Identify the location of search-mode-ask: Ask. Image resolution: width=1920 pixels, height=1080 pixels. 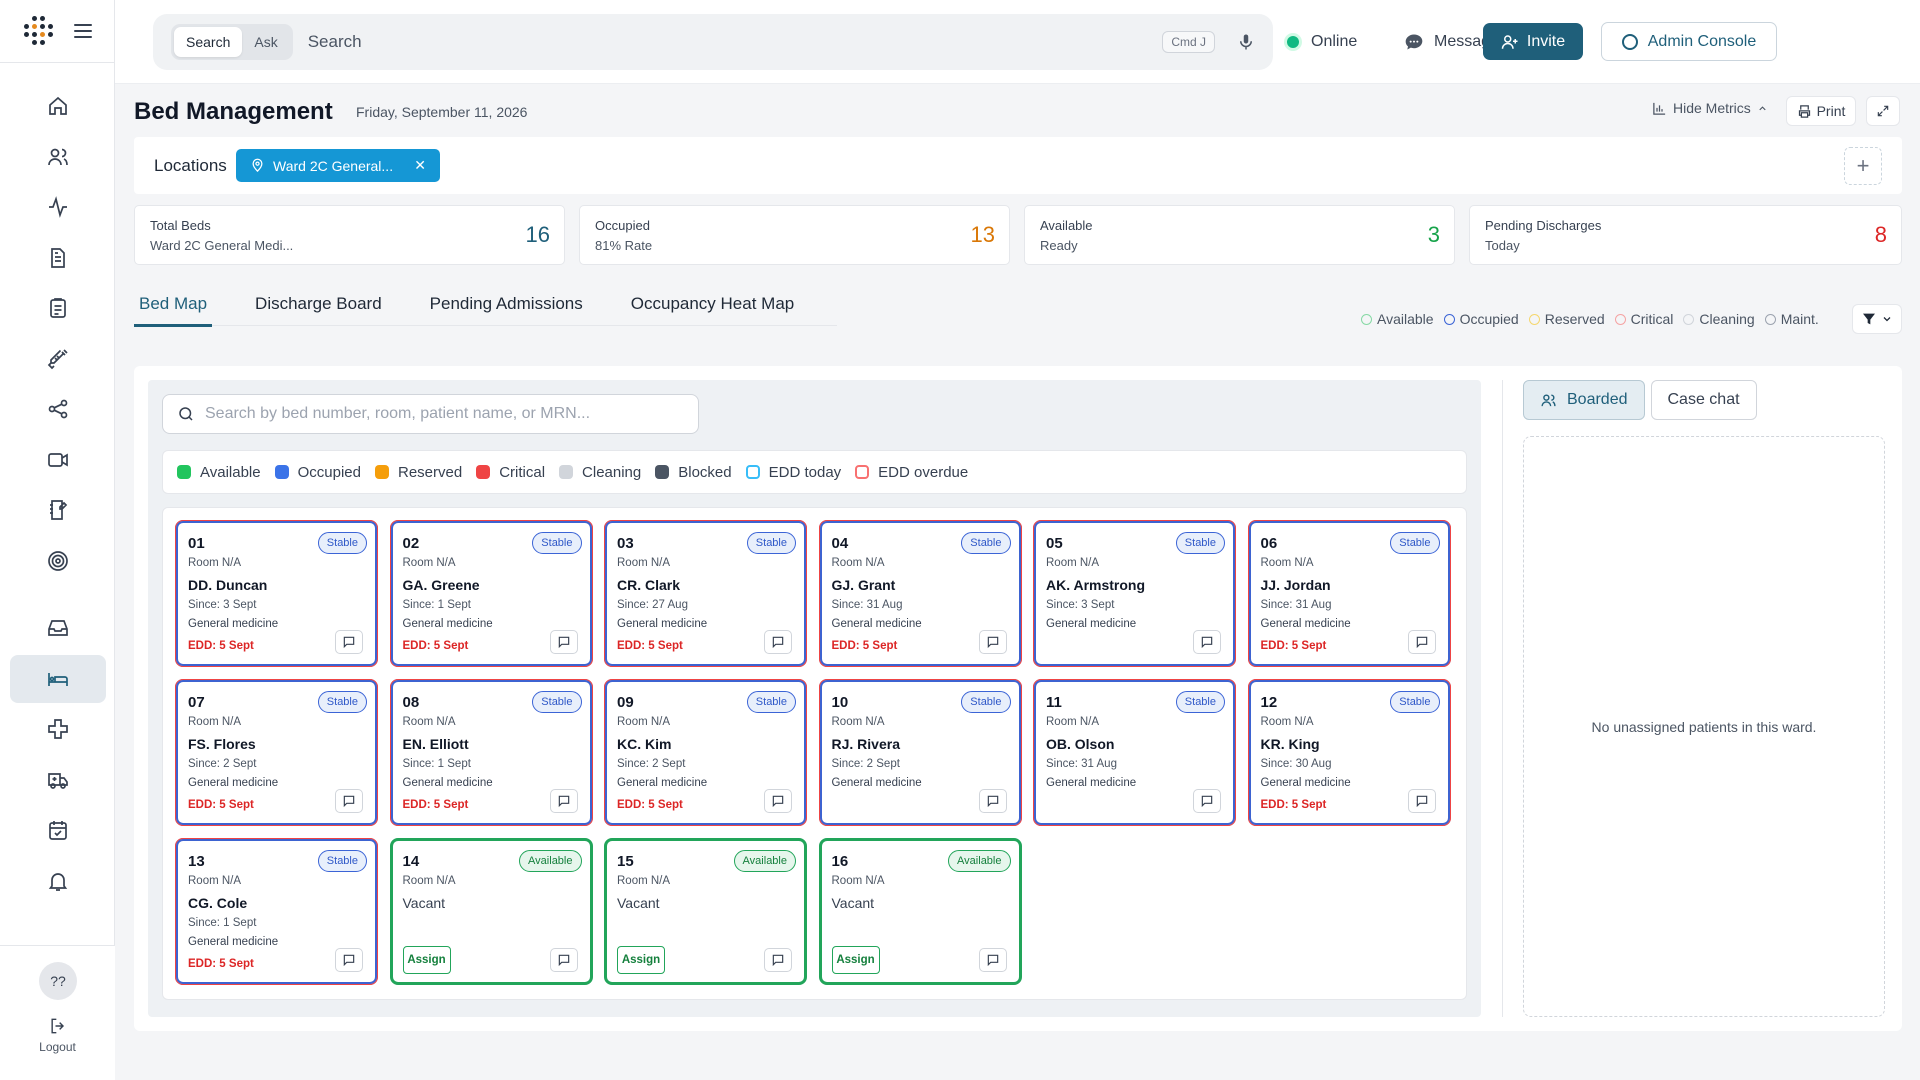
(266, 42).